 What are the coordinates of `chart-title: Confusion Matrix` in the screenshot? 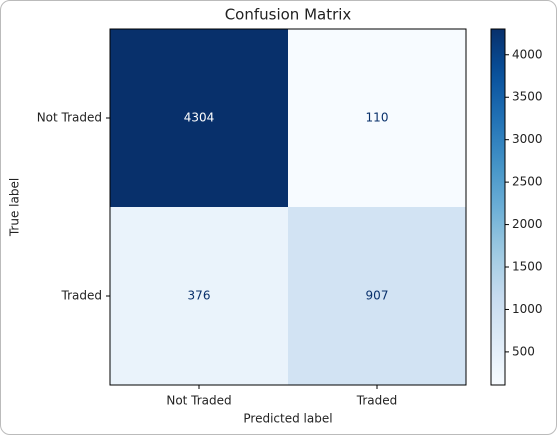 It's located at (288, 15).